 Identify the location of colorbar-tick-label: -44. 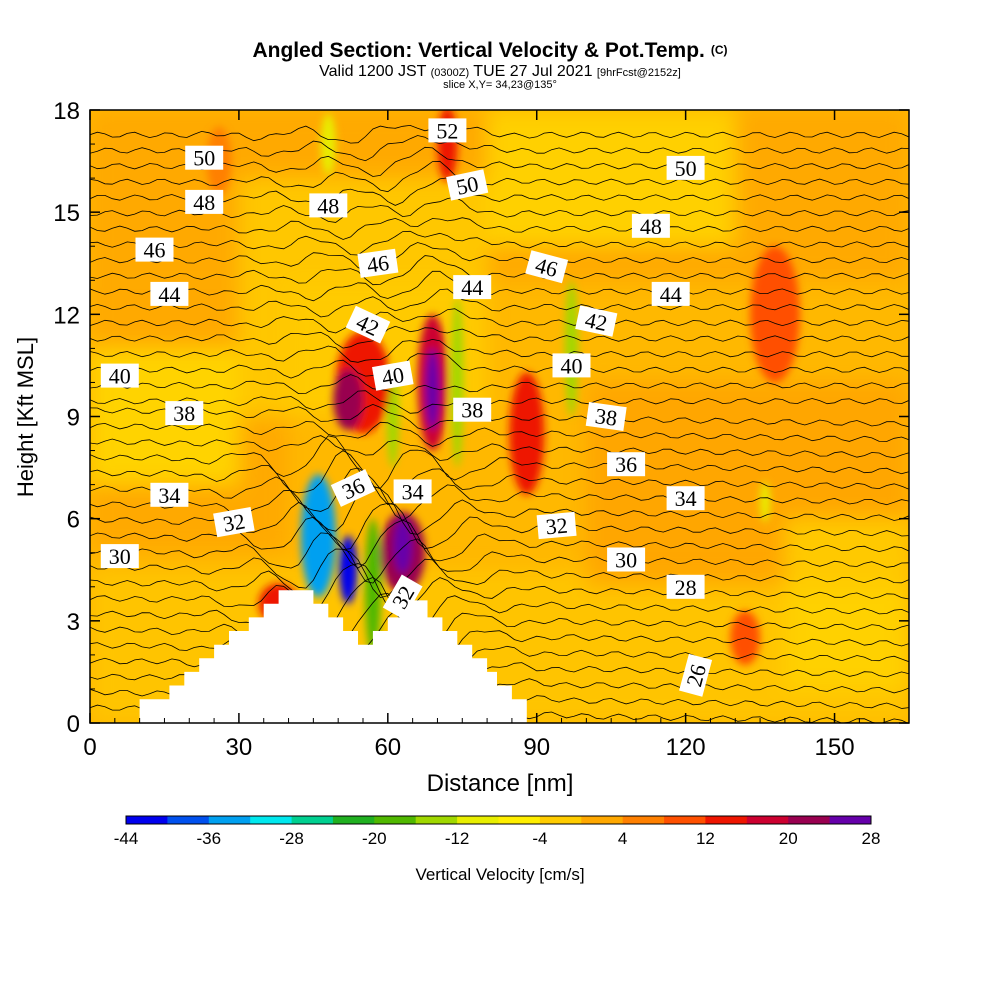
(126, 838).